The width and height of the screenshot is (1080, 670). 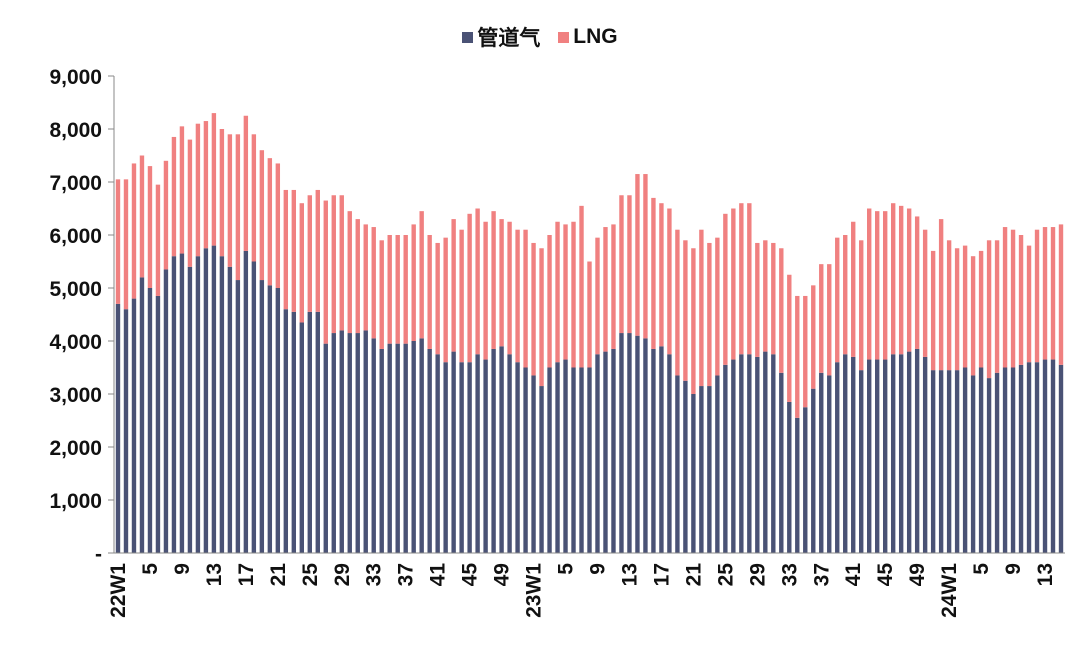 I want to click on x-tick-label: 49, so click(x=502, y=574).